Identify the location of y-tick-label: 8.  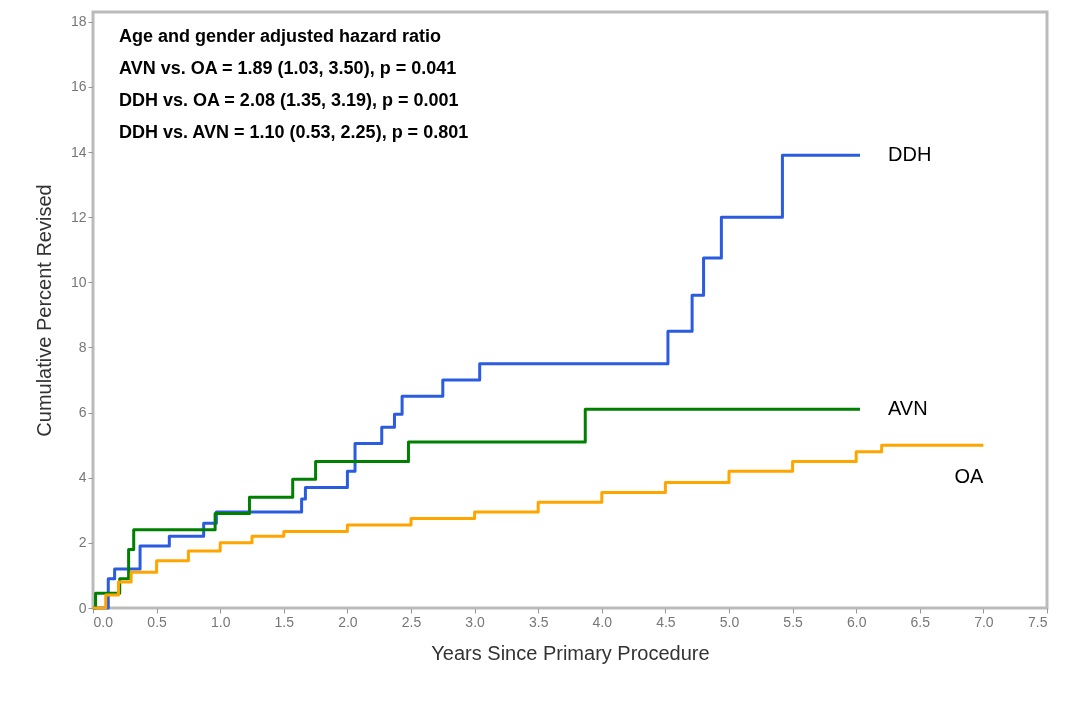
(82, 346).